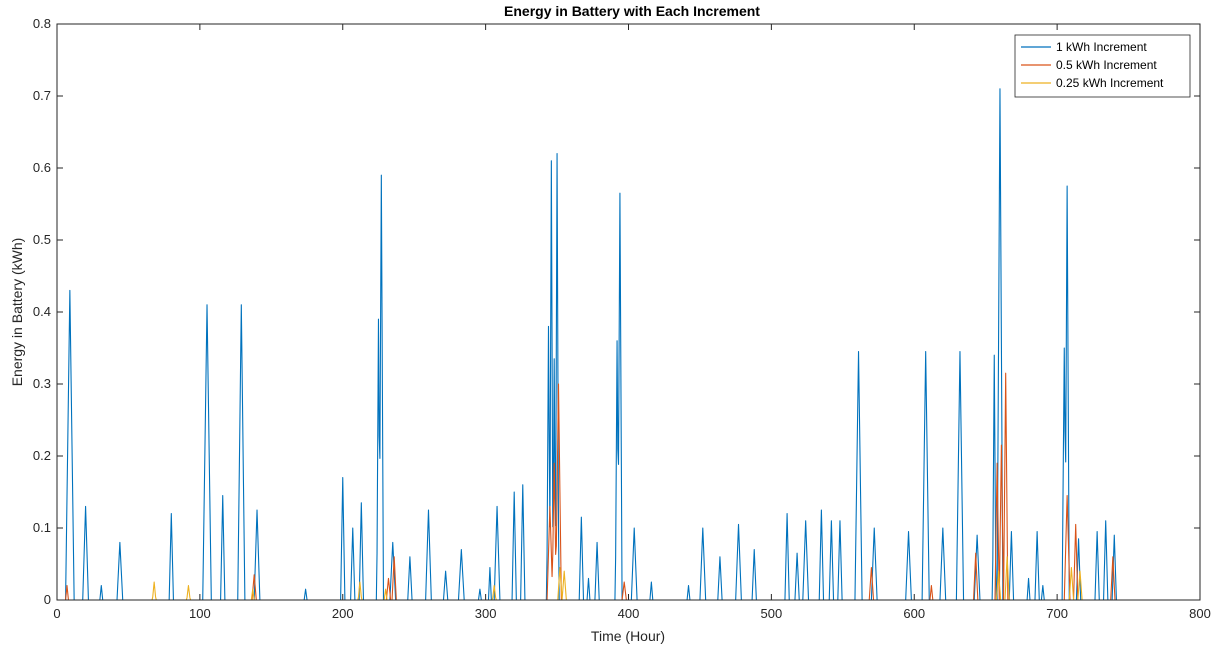  Describe the element at coordinates (1110, 83) in the screenshot. I see `legend-entry: 0.25 kWh Increment` at that location.